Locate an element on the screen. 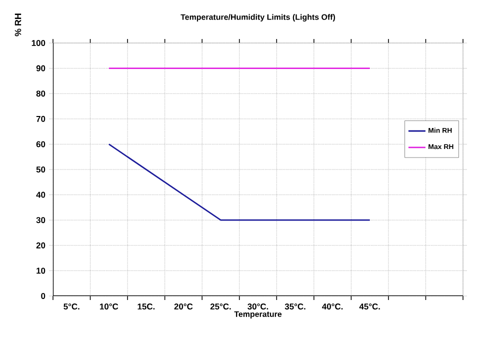 Image resolution: width=490 pixels, height=340 pixels. y-tick-label: 20 is located at coordinates (41, 245).